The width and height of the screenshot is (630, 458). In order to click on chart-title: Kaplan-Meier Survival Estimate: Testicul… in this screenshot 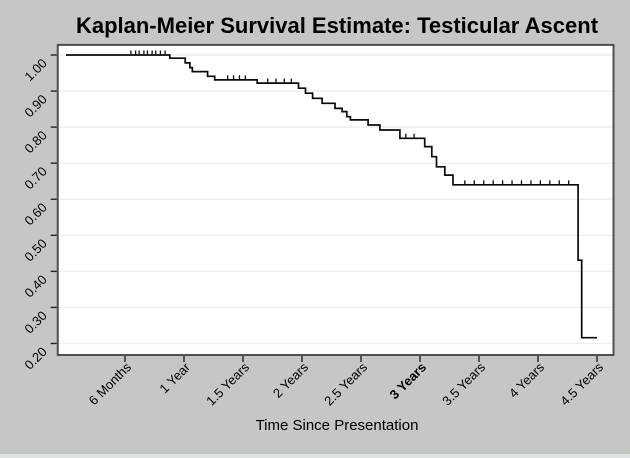, I will do `click(337, 25)`.